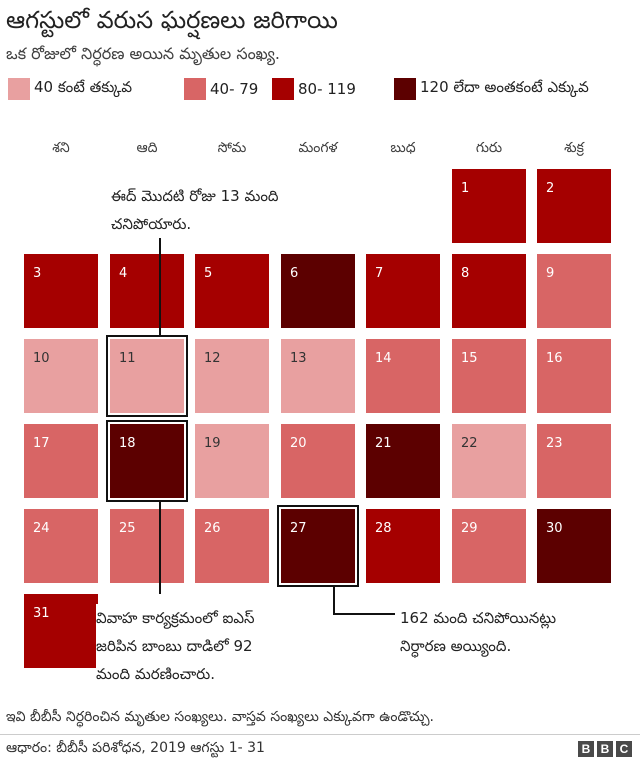  What do you see at coordinates (327, 89) in the screenshot?
I see `legend-label: 80- 119` at bounding box center [327, 89].